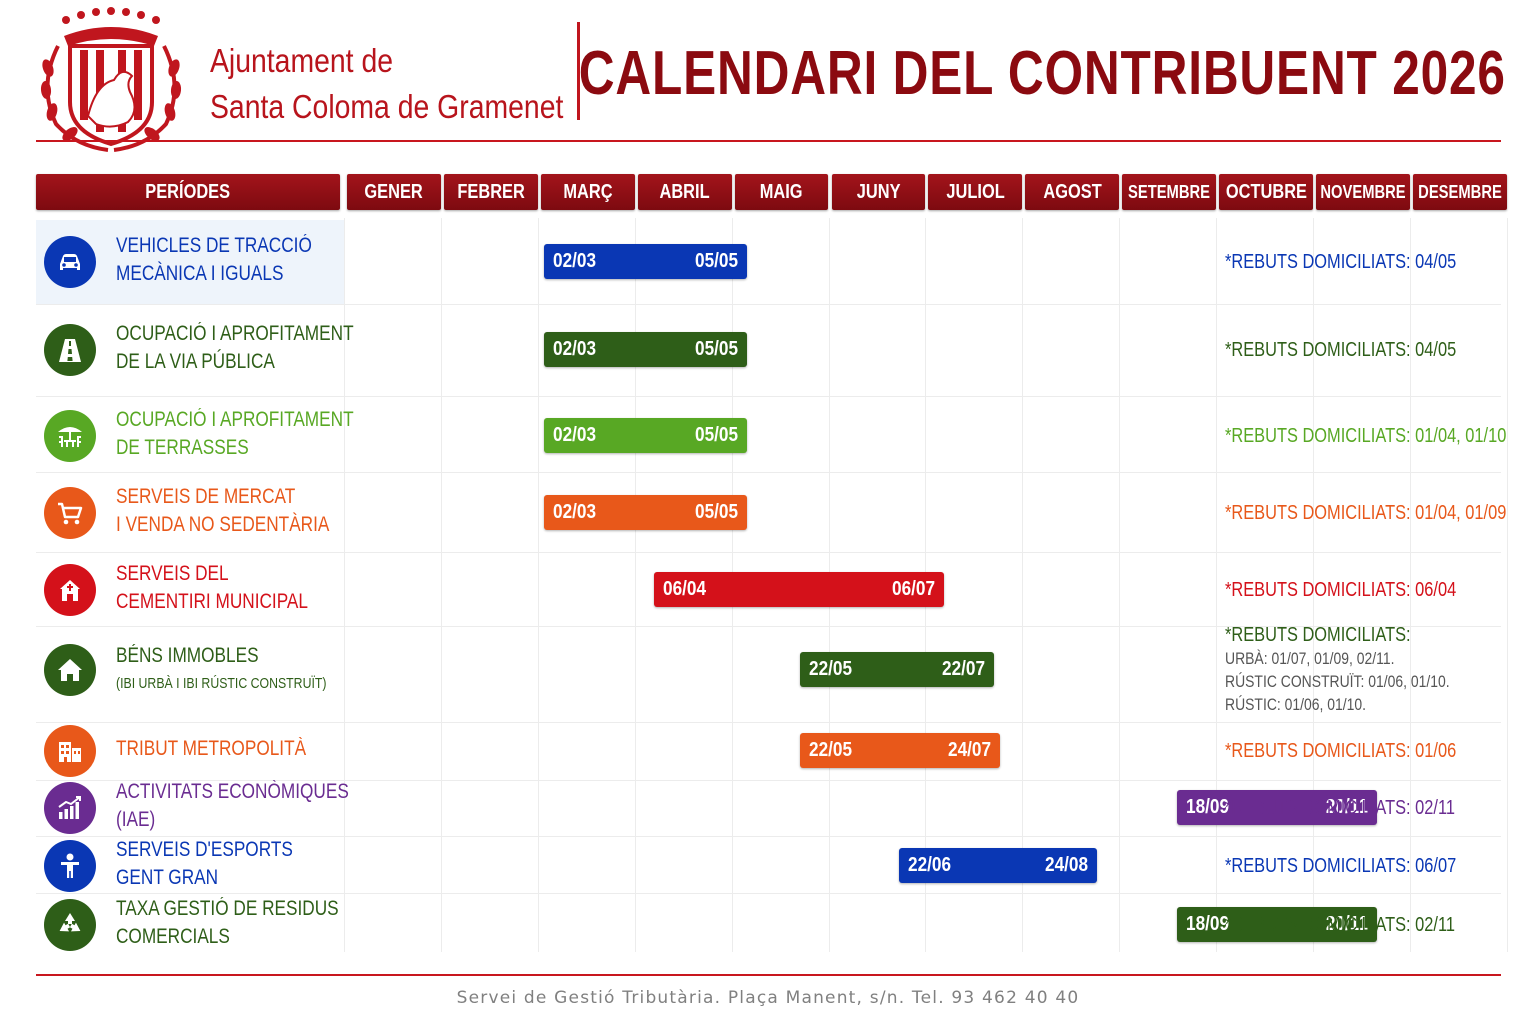  What do you see at coordinates (173, 936) in the screenshot?
I see `row-label-line-2: COMERCIALS` at bounding box center [173, 936].